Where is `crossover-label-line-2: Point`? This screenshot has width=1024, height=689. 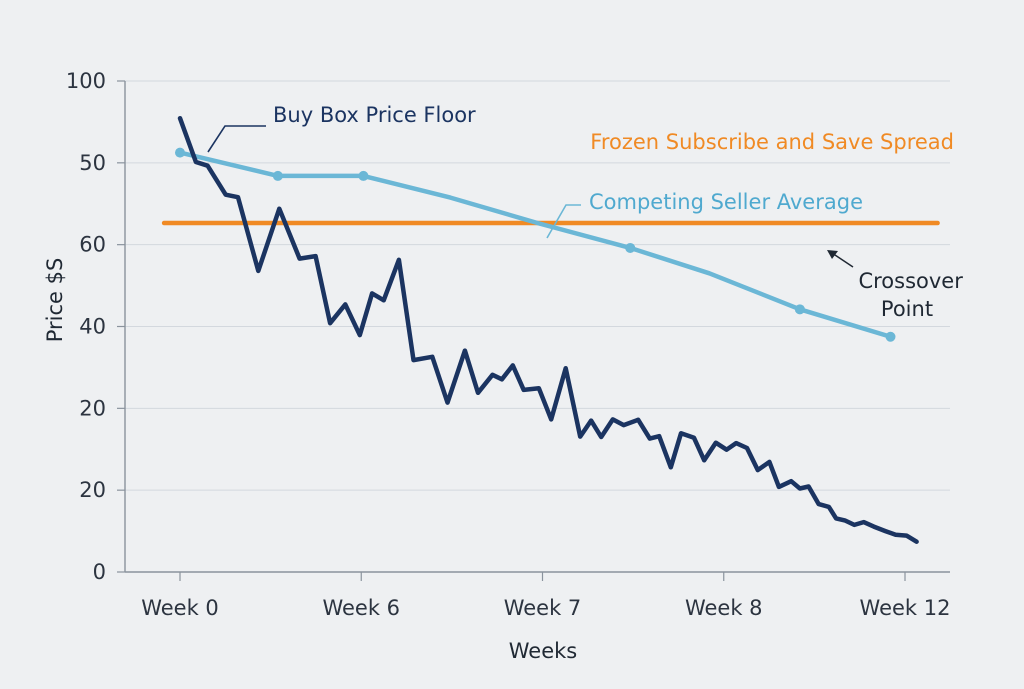
crossover-label-line-2: Point is located at coordinates (907, 309).